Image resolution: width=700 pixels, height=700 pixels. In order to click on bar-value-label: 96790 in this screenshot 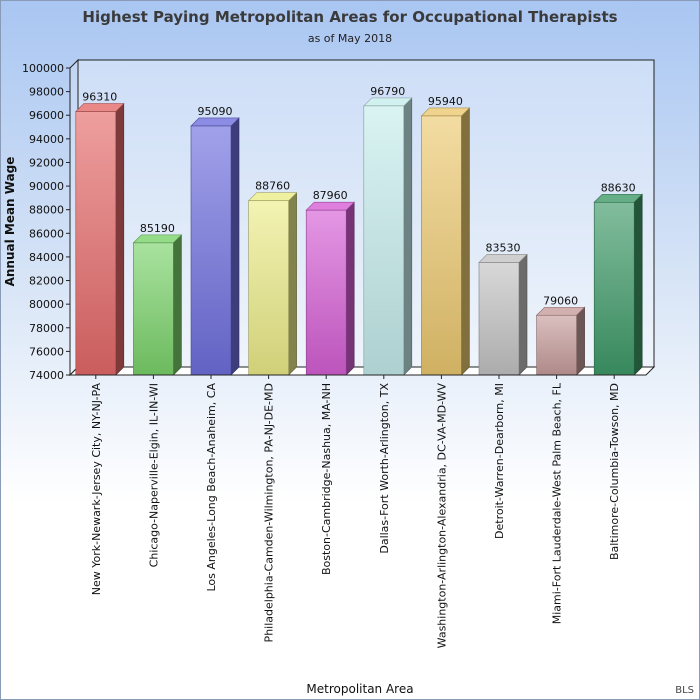, I will do `click(387, 91)`.